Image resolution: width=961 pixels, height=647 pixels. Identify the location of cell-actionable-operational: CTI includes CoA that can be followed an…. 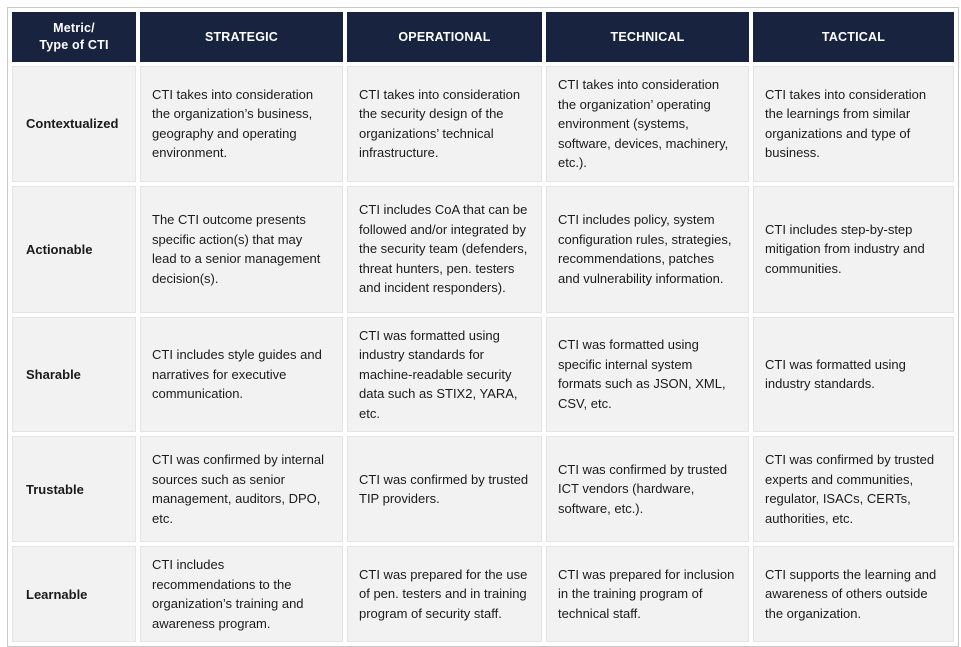
(444, 249).